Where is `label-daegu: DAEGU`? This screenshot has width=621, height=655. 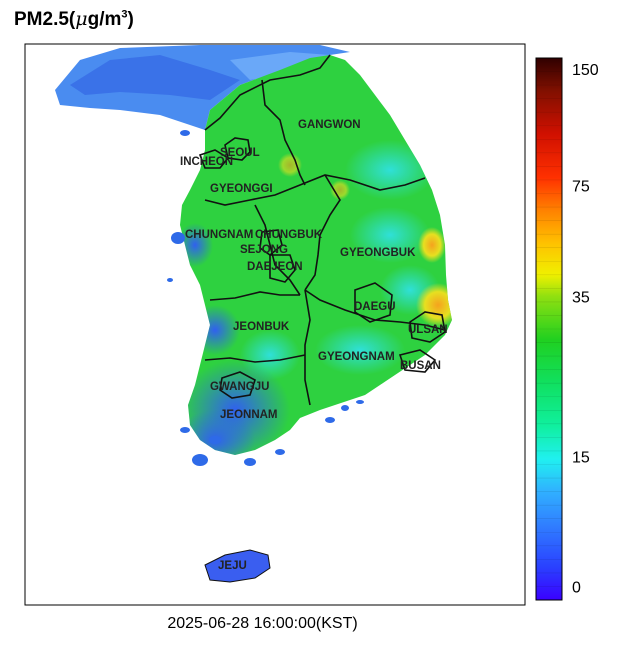 label-daegu: DAEGU is located at coordinates (375, 307).